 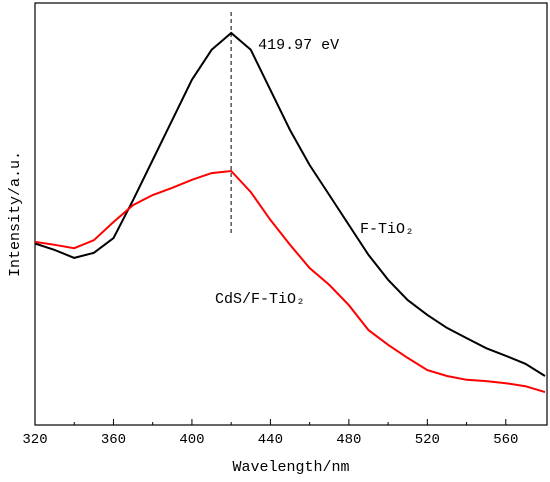 What do you see at coordinates (270, 440) in the screenshot?
I see `x-tick-label: 440` at bounding box center [270, 440].